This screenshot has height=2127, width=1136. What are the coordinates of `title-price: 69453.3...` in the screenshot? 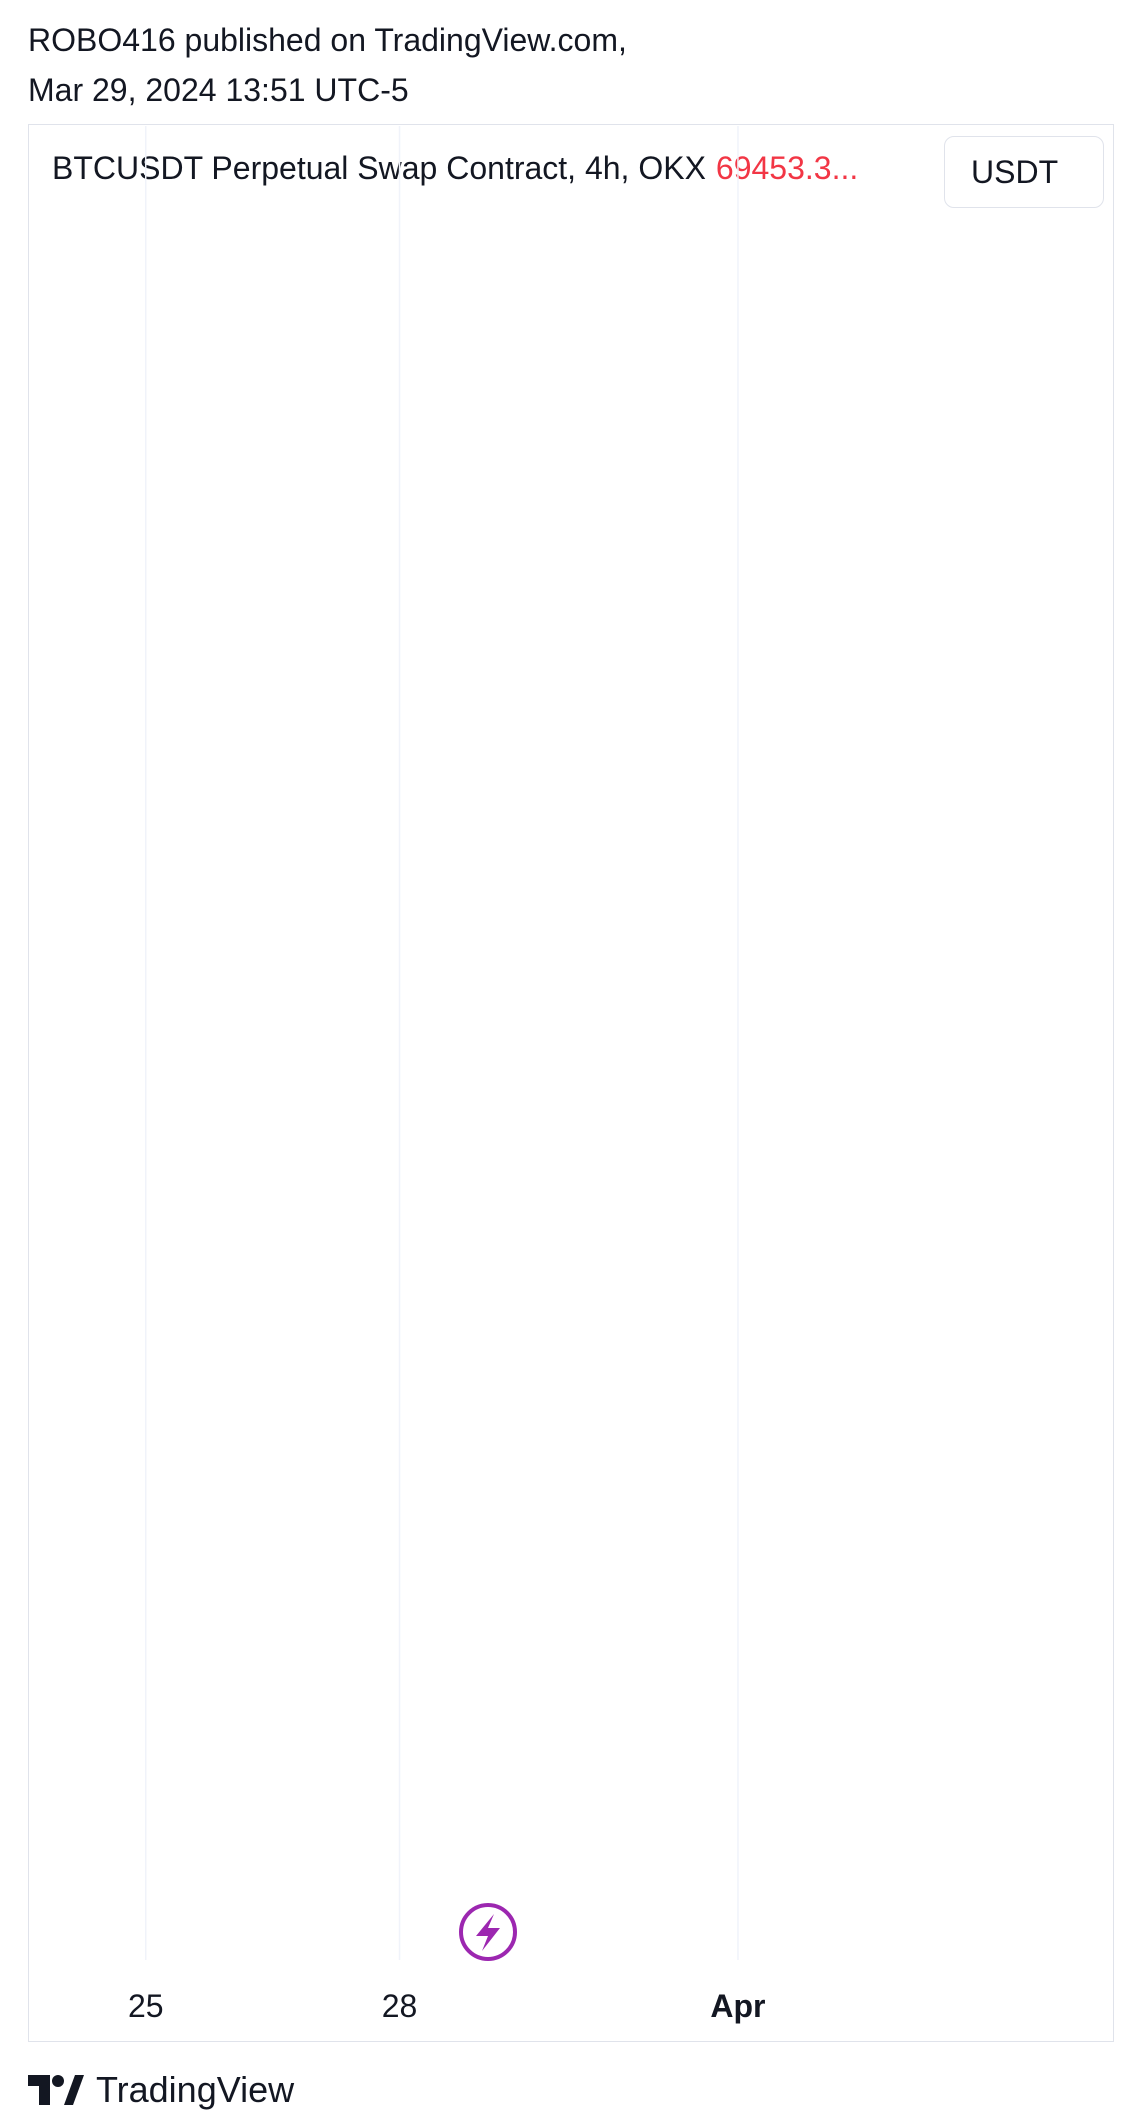 It's located at (787, 168).